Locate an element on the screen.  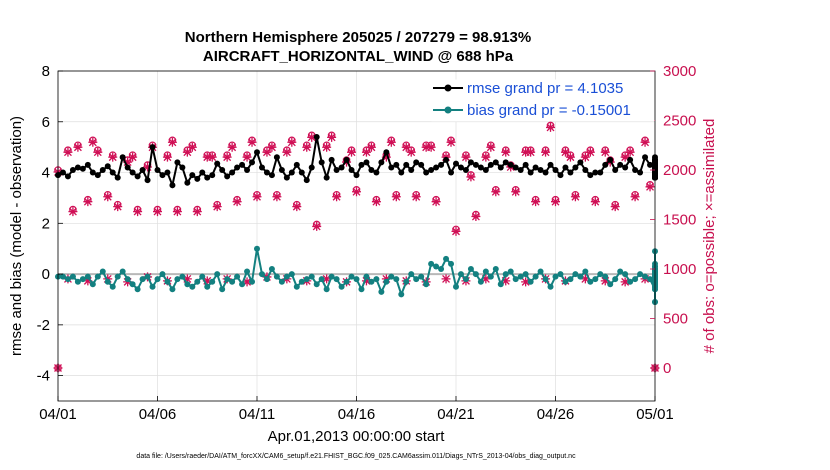
legend-bias-marker is located at coordinates (448, 110).